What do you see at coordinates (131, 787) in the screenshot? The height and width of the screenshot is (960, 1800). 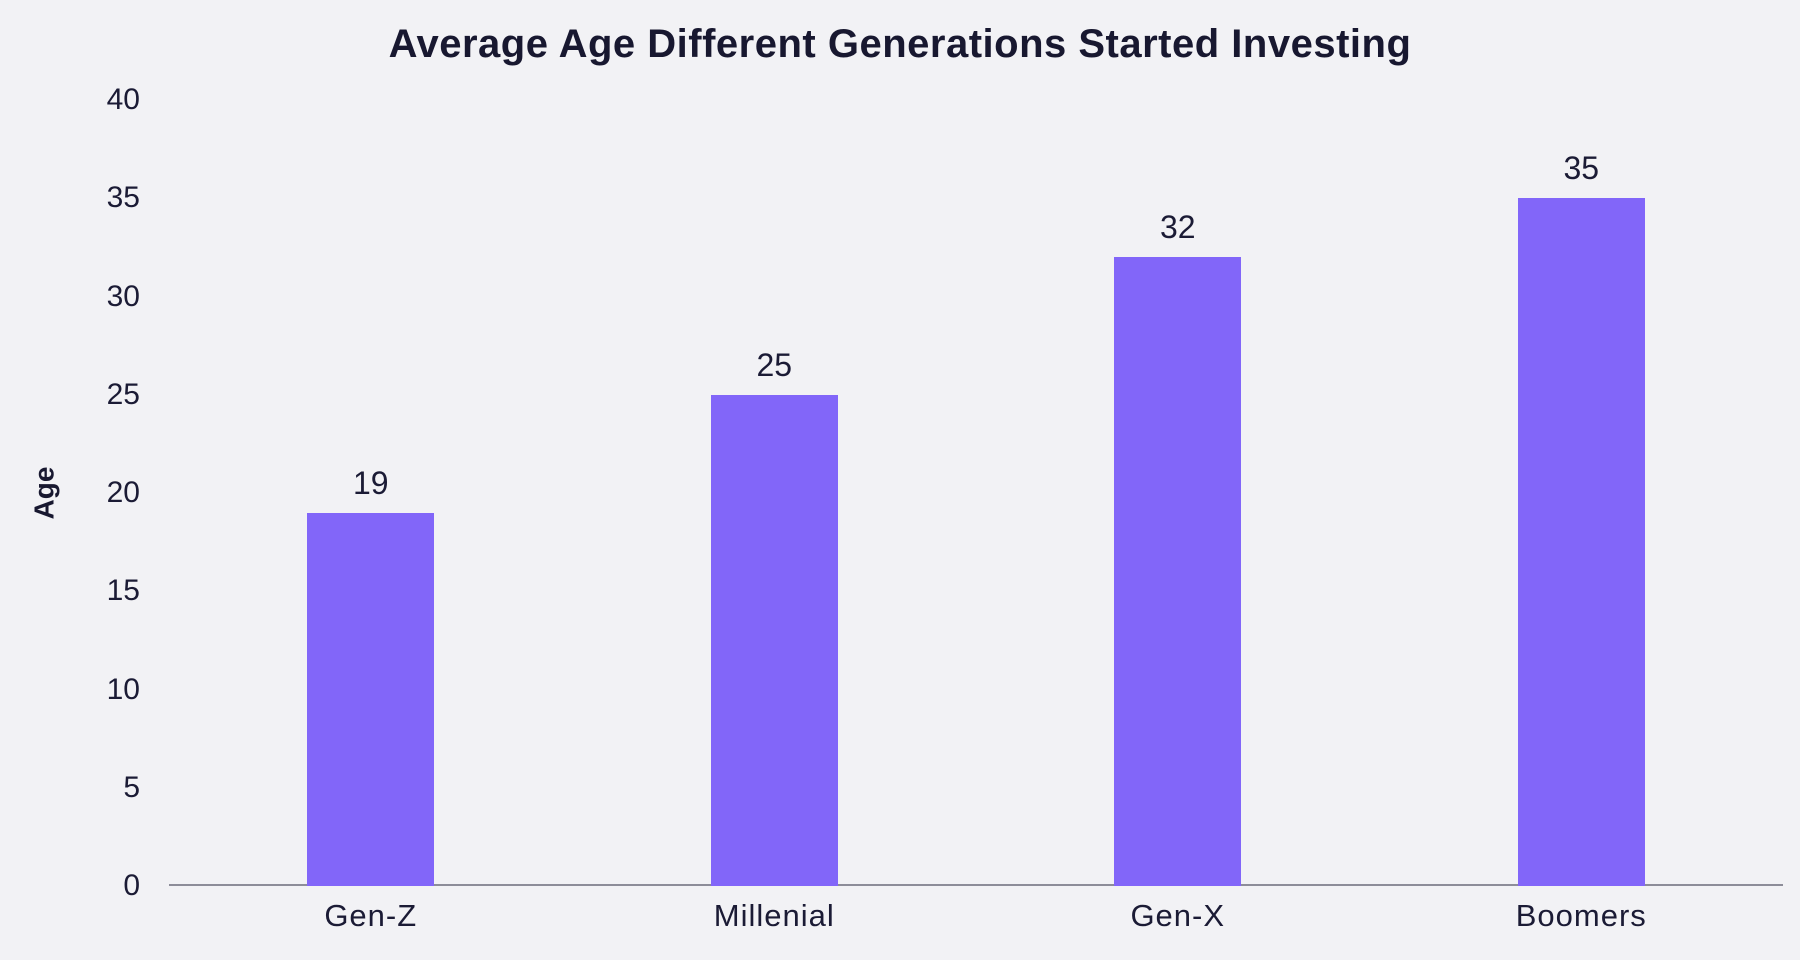 I see `y-tick-label: 5` at bounding box center [131, 787].